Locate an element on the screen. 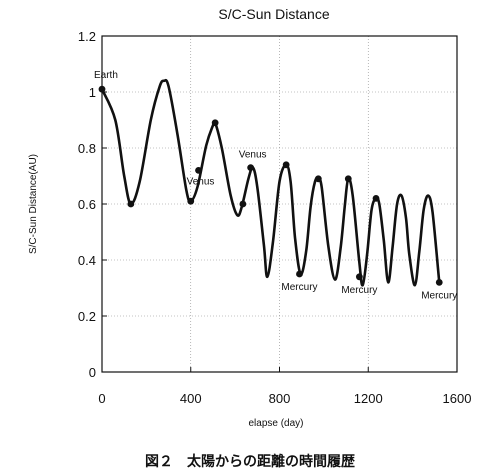 The width and height of the screenshot is (500, 476). y-tick-label: 0.8 is located at coordinates (87, 148).